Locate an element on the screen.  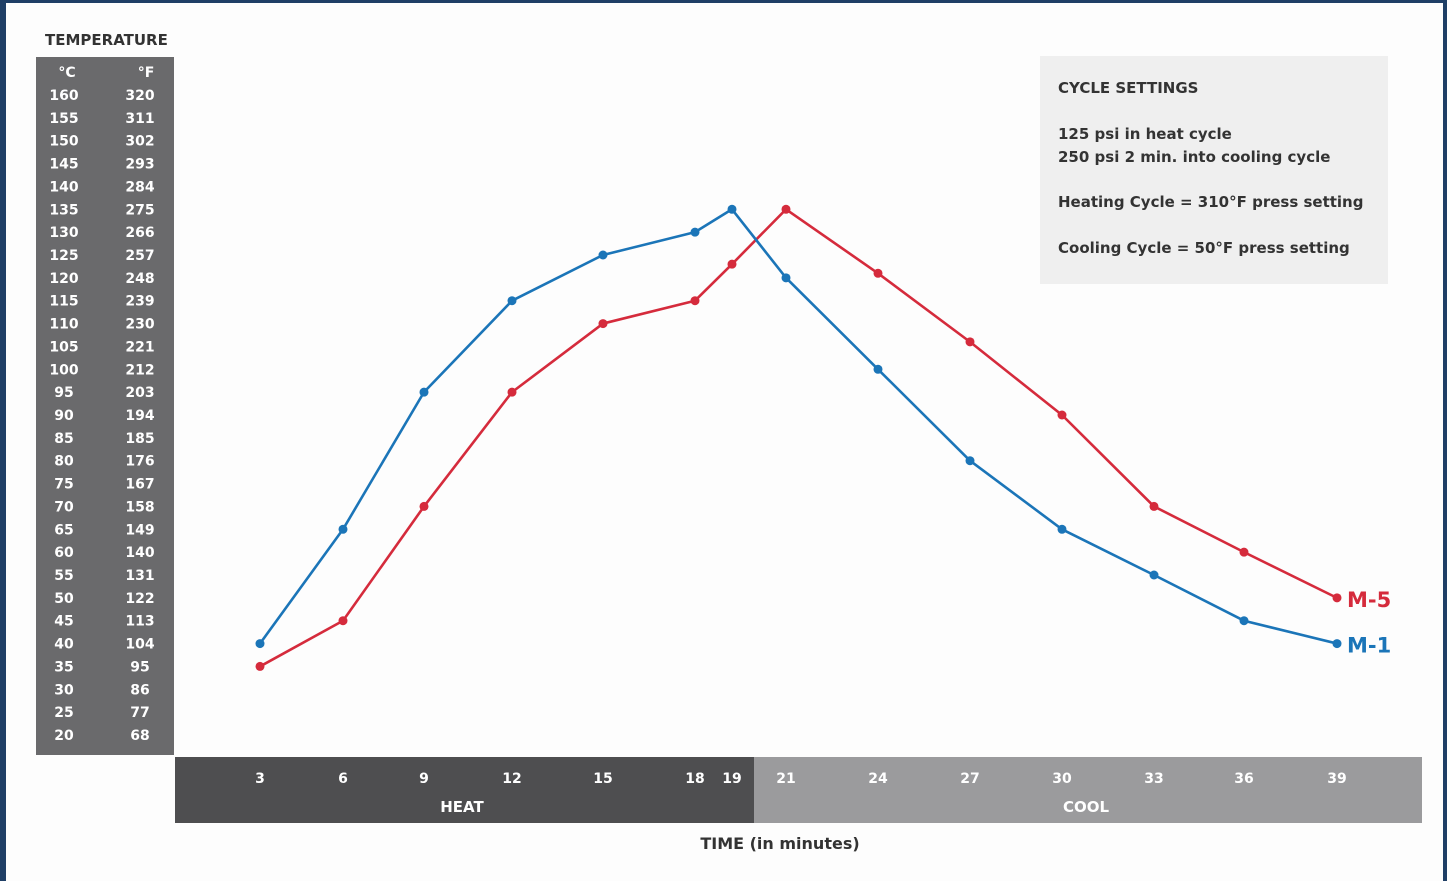
x-tick-label: 36 is located at coordinates (1243, 779).